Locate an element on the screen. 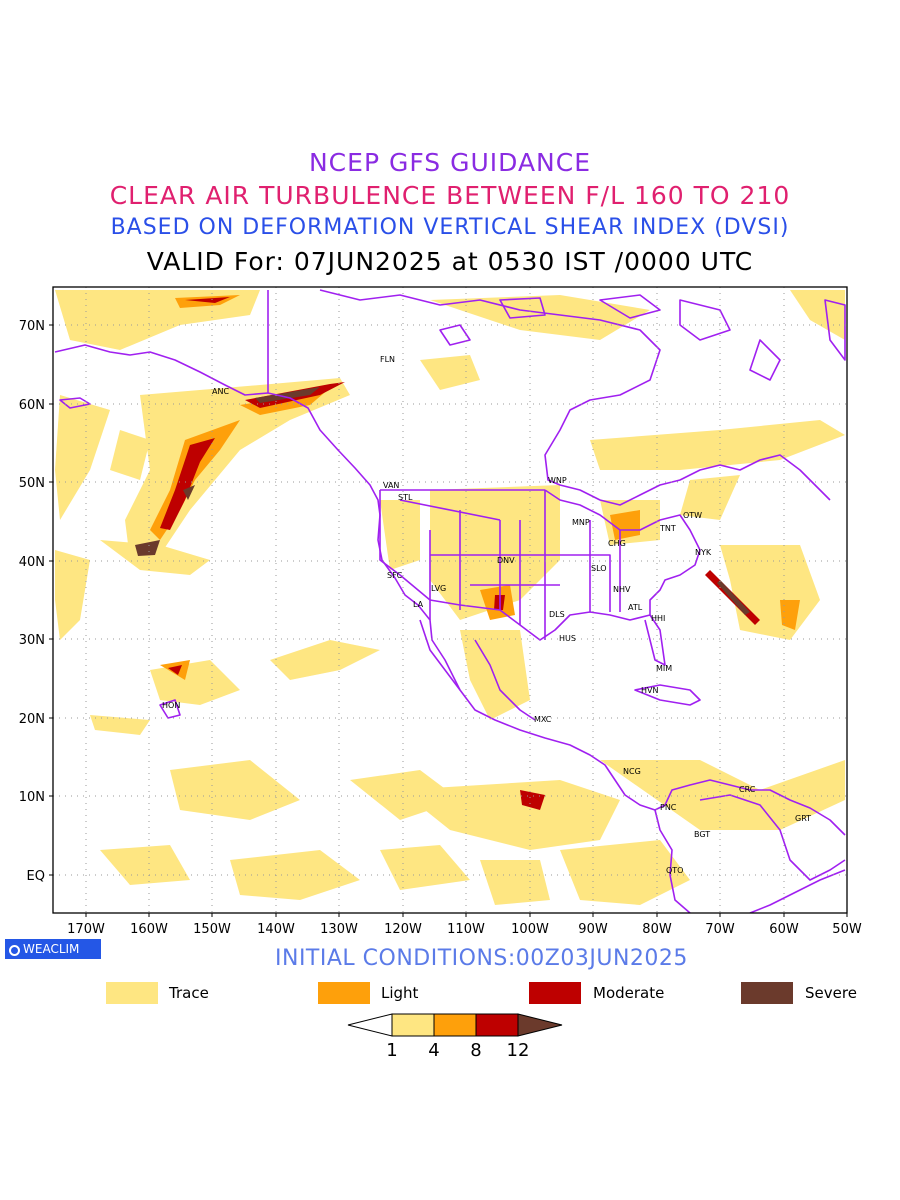  station-label: OTW is located at coordinates (692, 515).